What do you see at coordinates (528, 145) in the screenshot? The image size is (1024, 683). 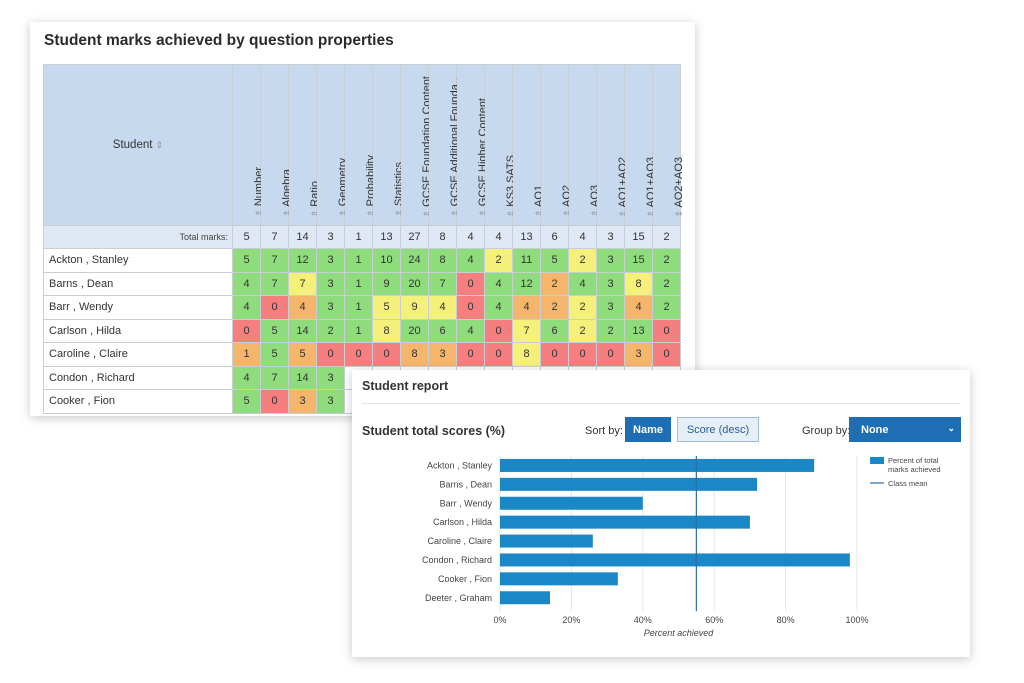 I see `column-header: ⇕ AO1` at bounding box center [528, 145].